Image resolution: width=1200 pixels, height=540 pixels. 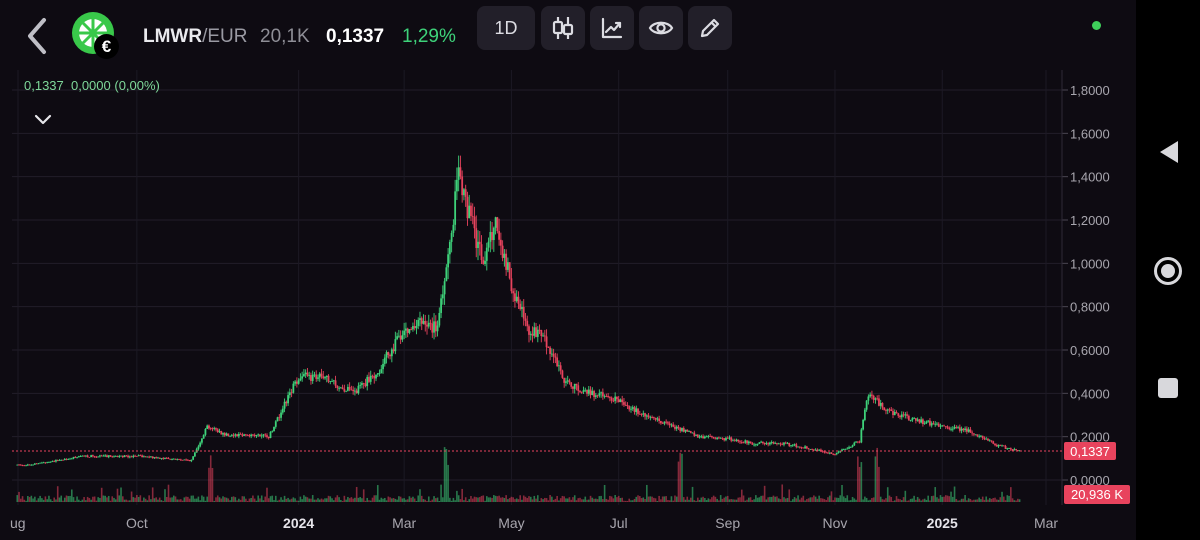 What do you see at coordinates (1168, 271) in the screenshot?
I see `home-nav-button` at bounding box center [1168, 271].